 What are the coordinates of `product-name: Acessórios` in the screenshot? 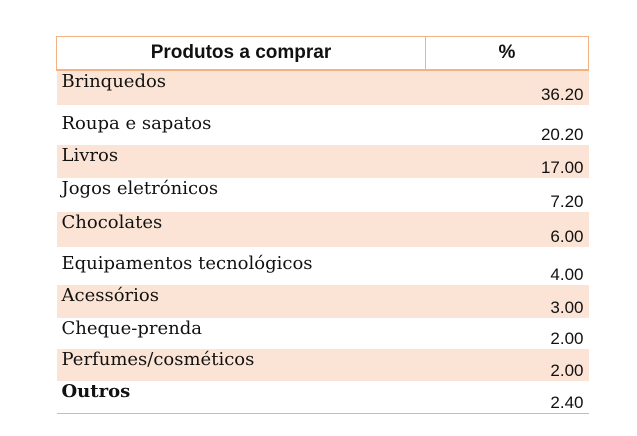 It's located at (241, 301).